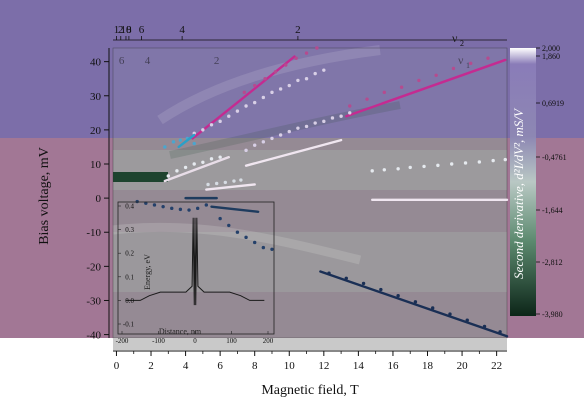 Image resolution: width=584 pixels, height=404 pixels. Describe the element at coordinates (310, 390) in the screenshot. I see `x-axis-label: Magnetic field, T` at that location.